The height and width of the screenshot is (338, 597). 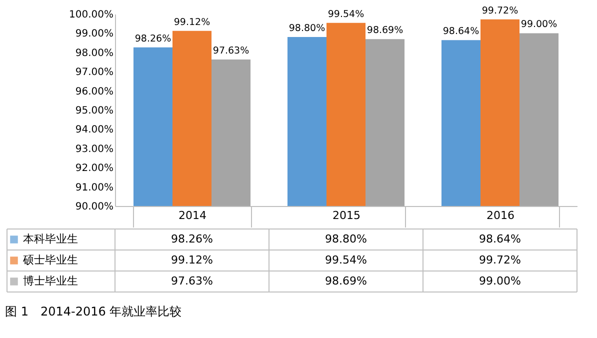 I want to click on data-label: 97.63%, so click(x=192, y=281).